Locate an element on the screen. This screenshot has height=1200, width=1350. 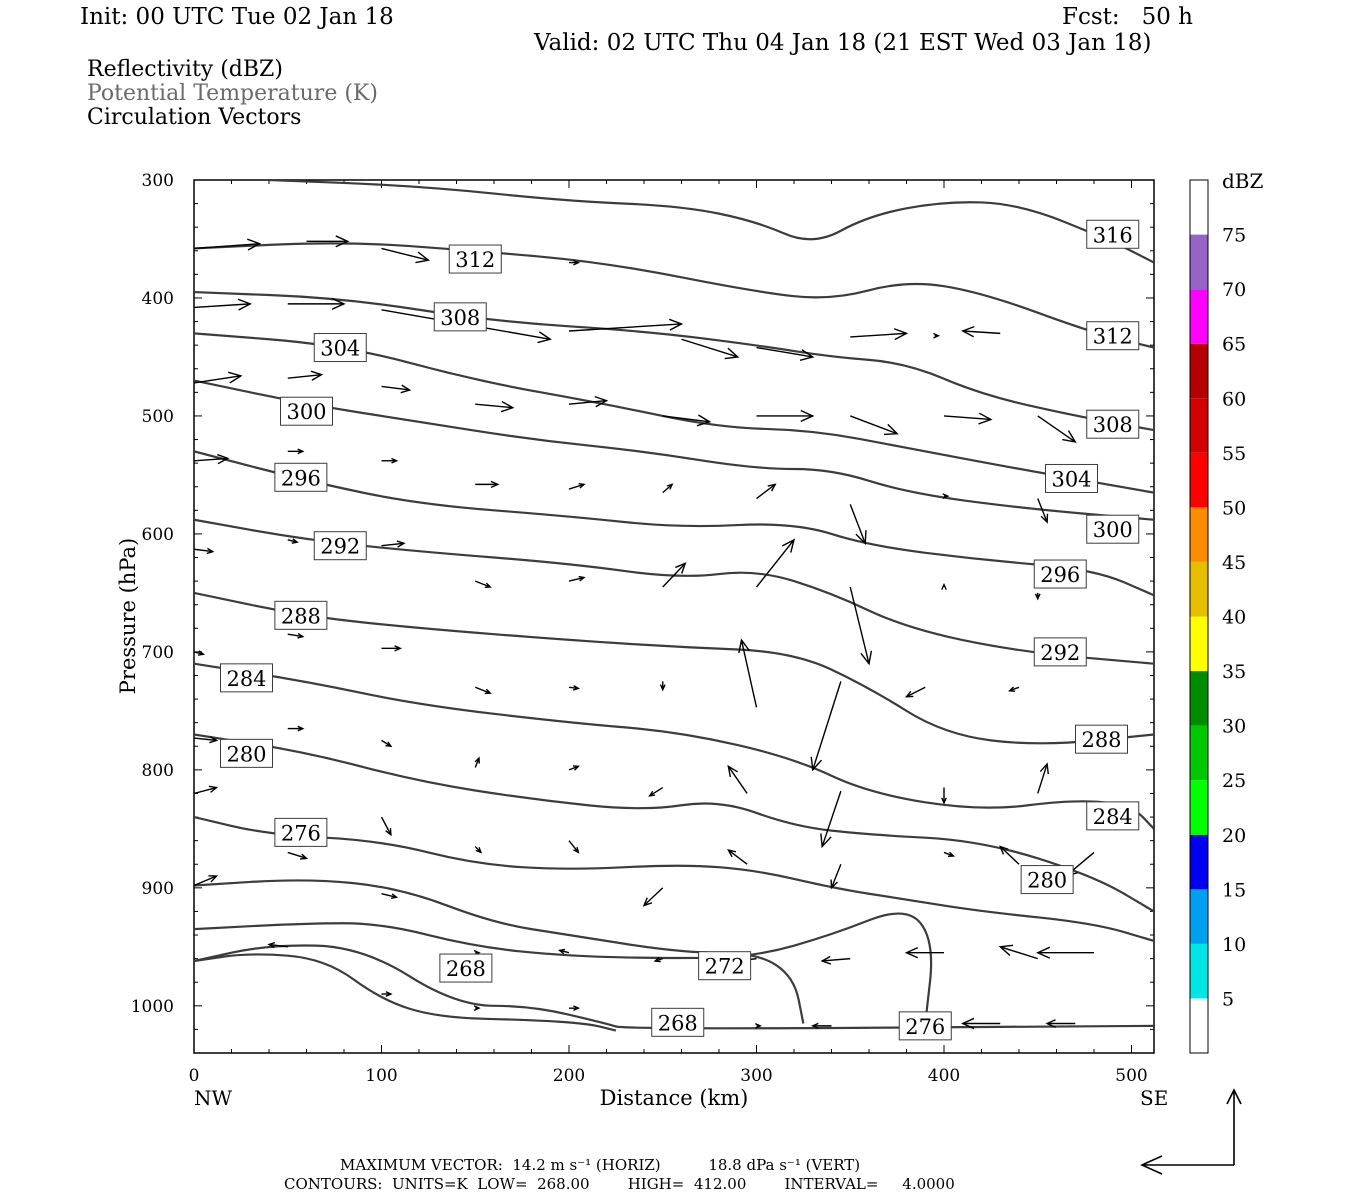
contour-label: 312 is located at coordinates (1113, 336).